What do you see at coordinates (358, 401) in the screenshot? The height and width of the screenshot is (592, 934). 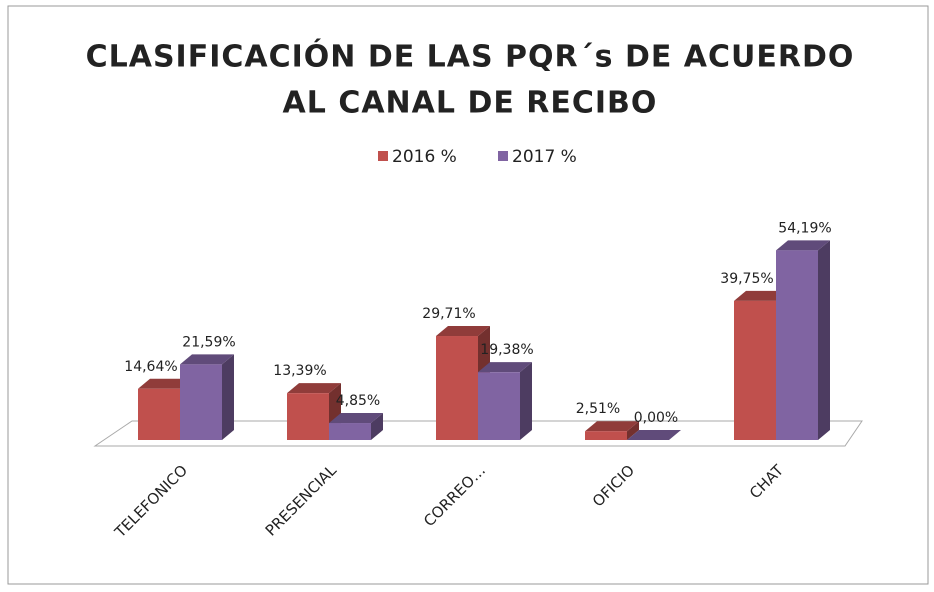 I see `data-label: 4,85%` at bounding box center [358, 401].